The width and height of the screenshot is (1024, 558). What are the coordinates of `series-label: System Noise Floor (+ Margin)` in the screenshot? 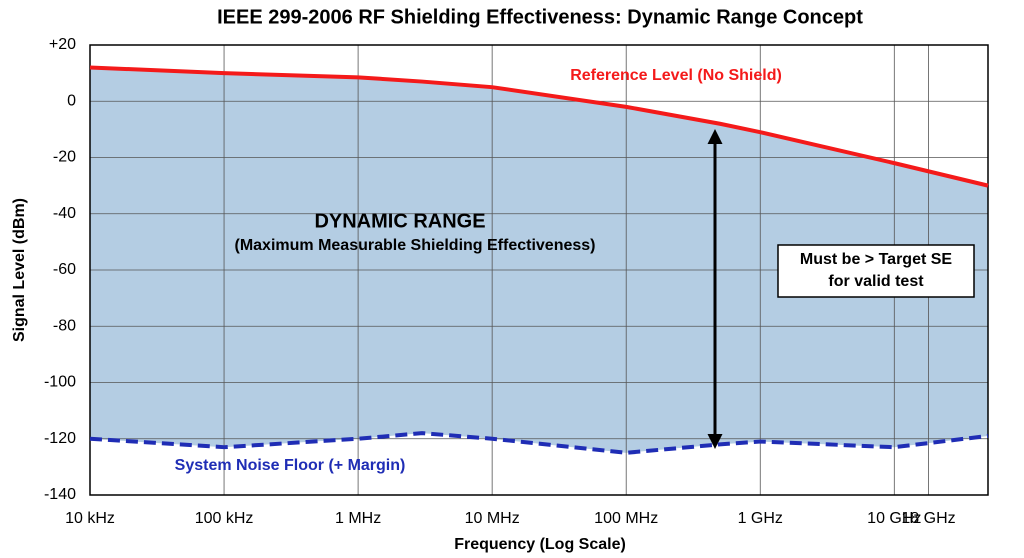 It's located at (290, 465).